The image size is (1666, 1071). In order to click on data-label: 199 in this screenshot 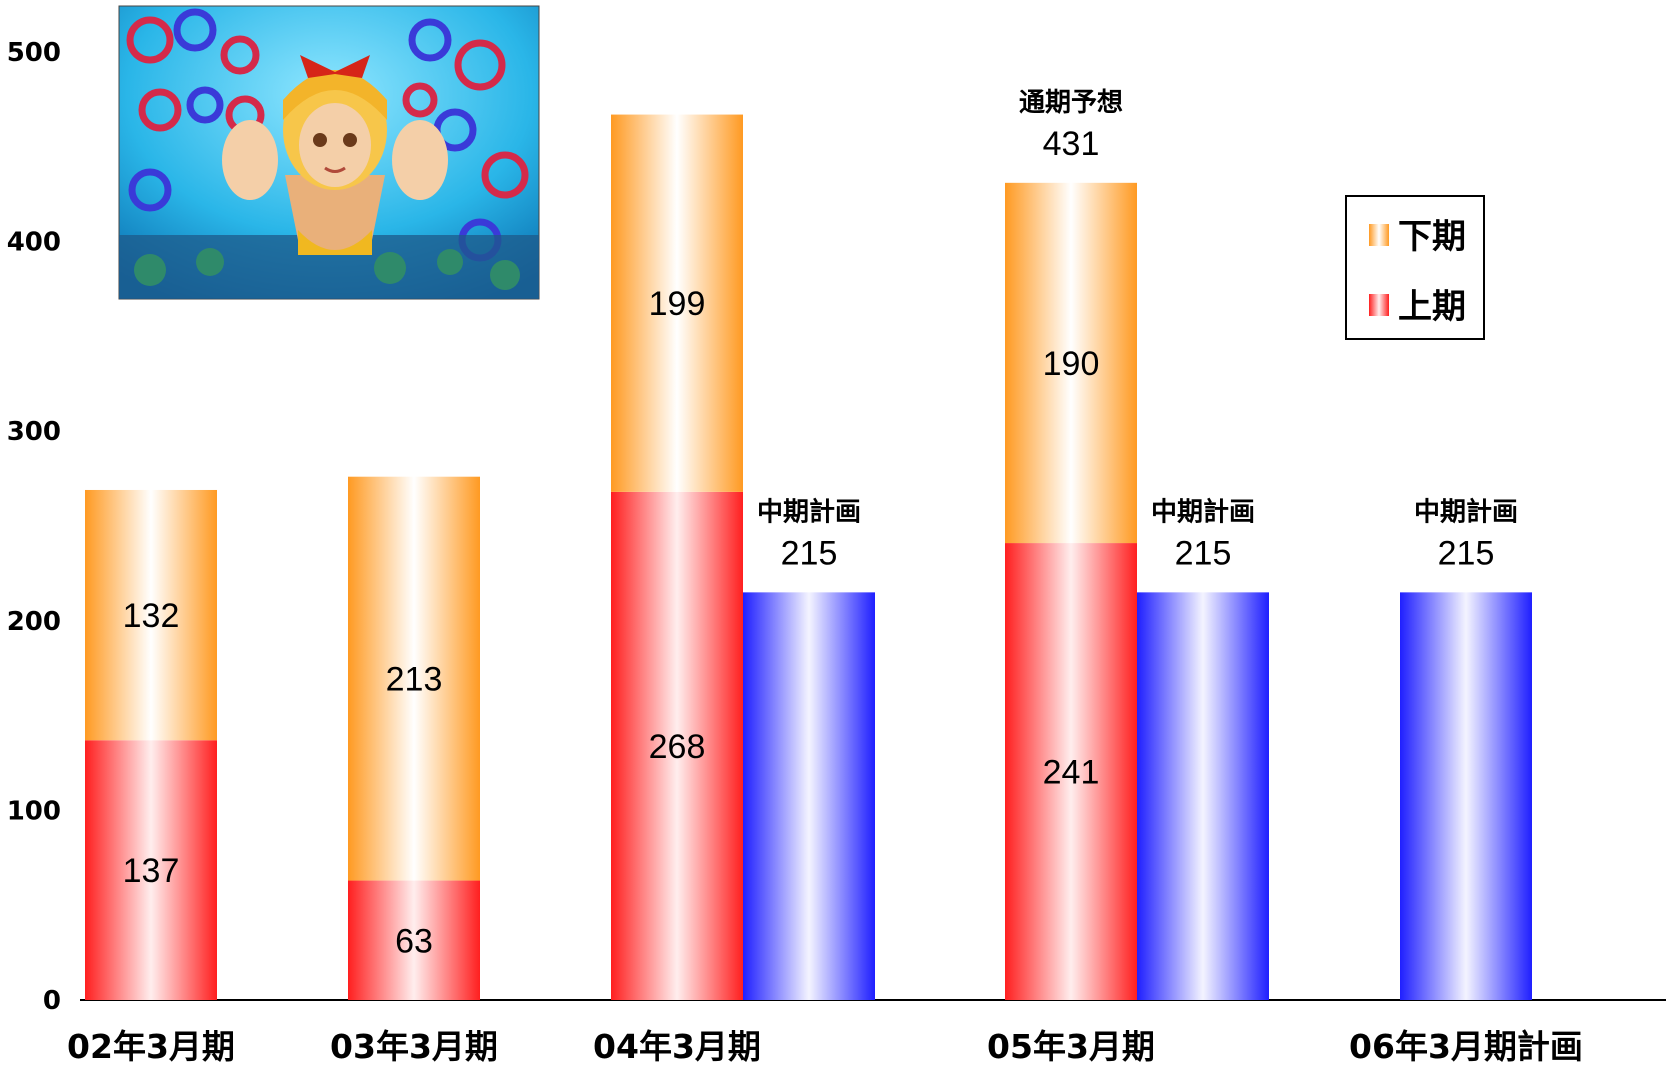, I will do `click(677, 304)`.